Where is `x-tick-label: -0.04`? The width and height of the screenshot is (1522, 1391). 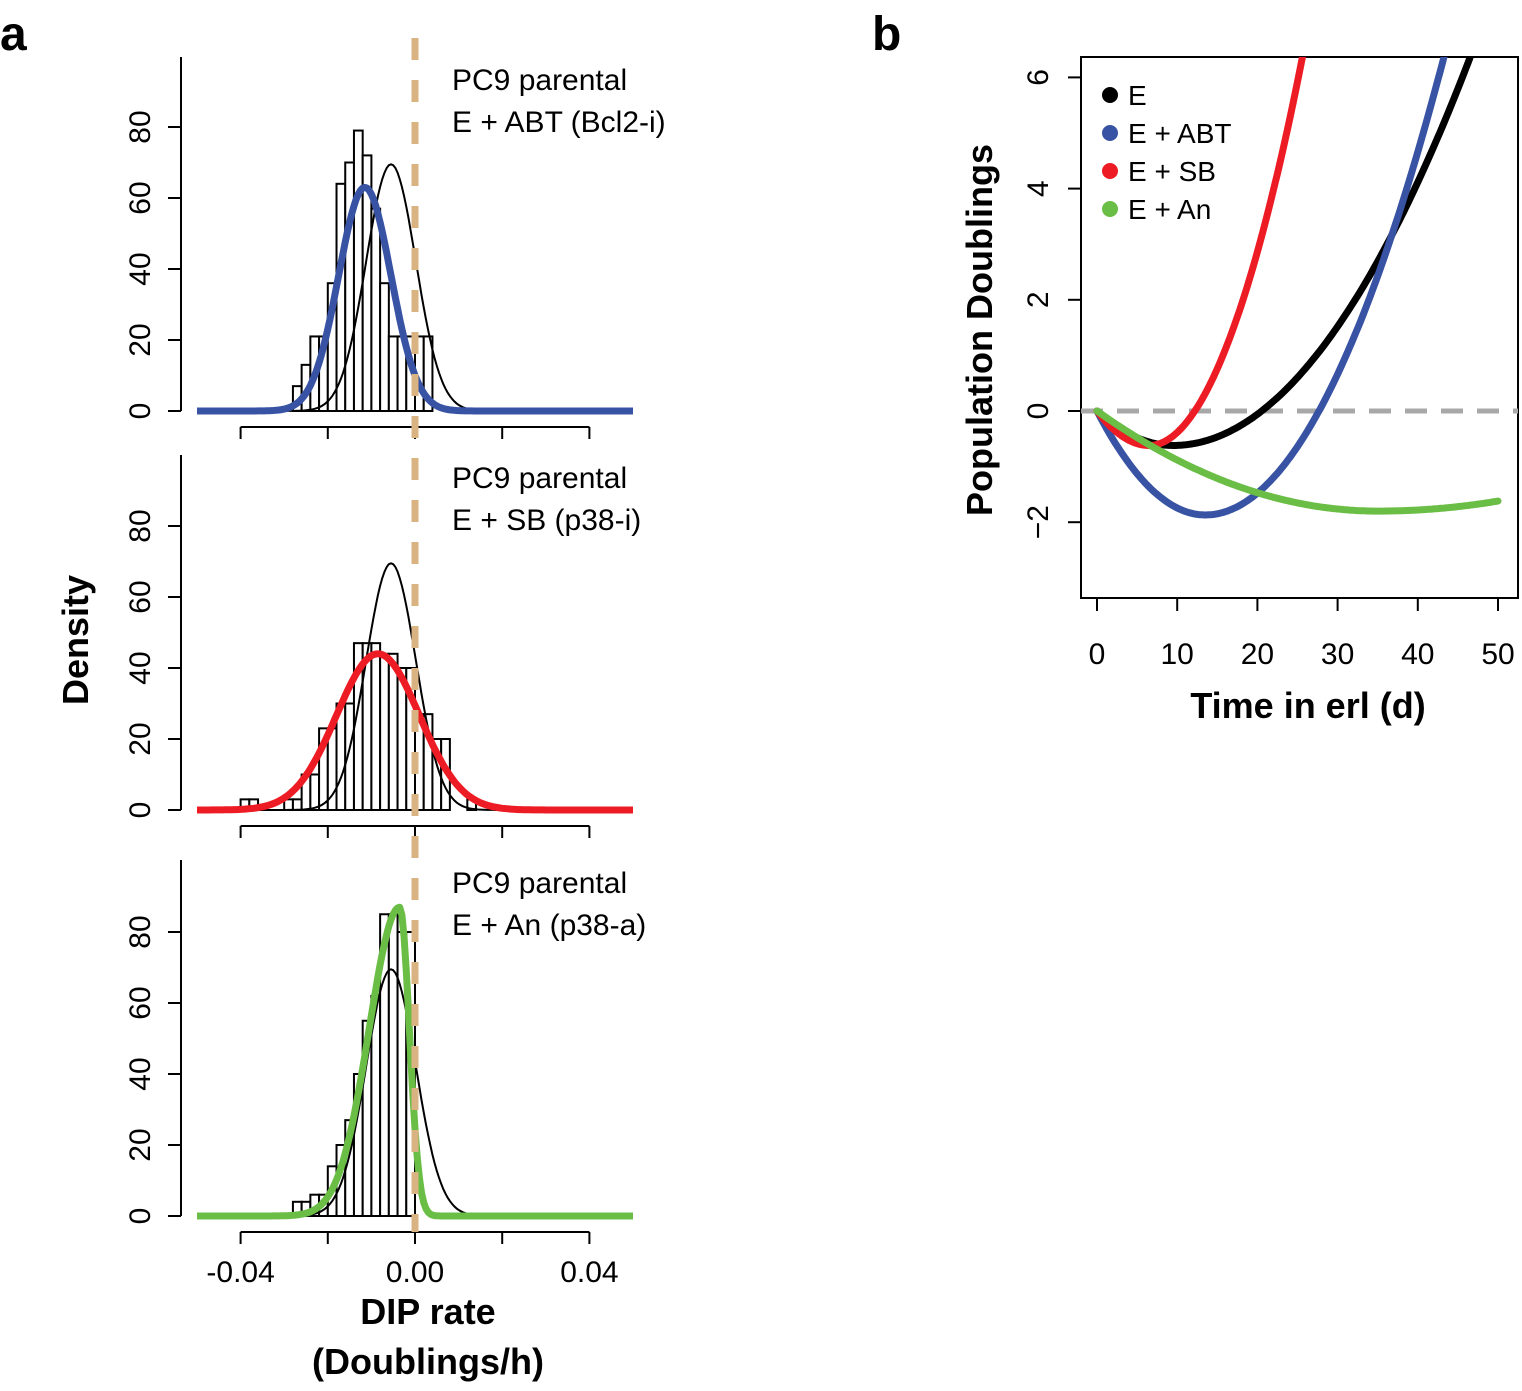
x-tick-label: -0.04 is located at coordinates (240, 1272).